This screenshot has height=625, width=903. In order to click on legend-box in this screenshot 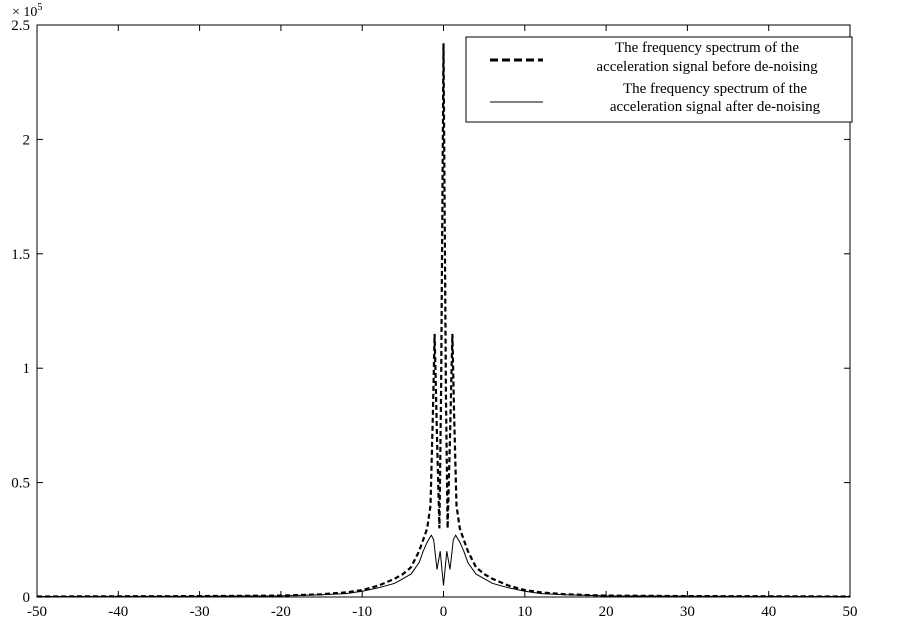, I will do `click(659, 79)`.